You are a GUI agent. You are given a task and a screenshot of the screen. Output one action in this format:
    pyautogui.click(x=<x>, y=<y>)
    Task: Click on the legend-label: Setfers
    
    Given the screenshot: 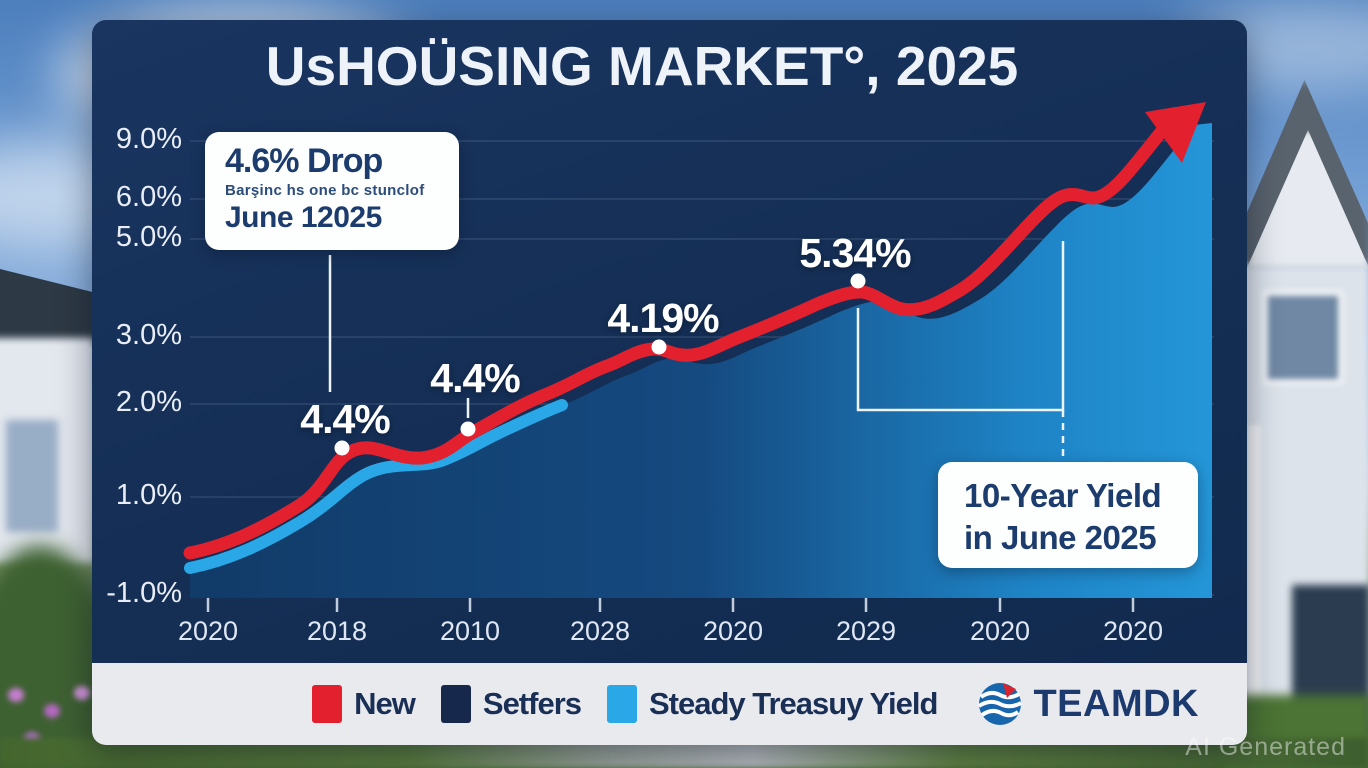 What is the action you would take?
    pyautogui.click(x=532, y=703)
    